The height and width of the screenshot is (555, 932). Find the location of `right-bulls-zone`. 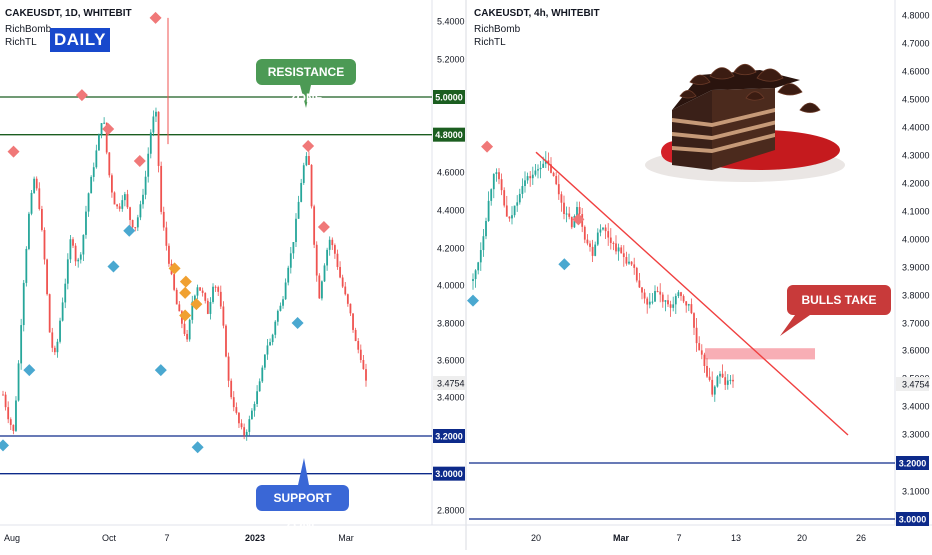

right-bulls-zone is located at coordinates (760, 354).